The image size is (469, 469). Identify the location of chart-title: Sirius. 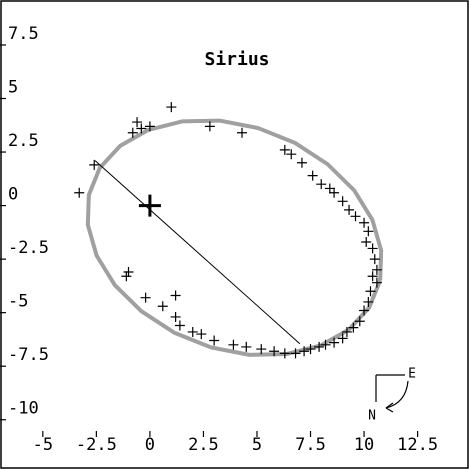
(236, 59).